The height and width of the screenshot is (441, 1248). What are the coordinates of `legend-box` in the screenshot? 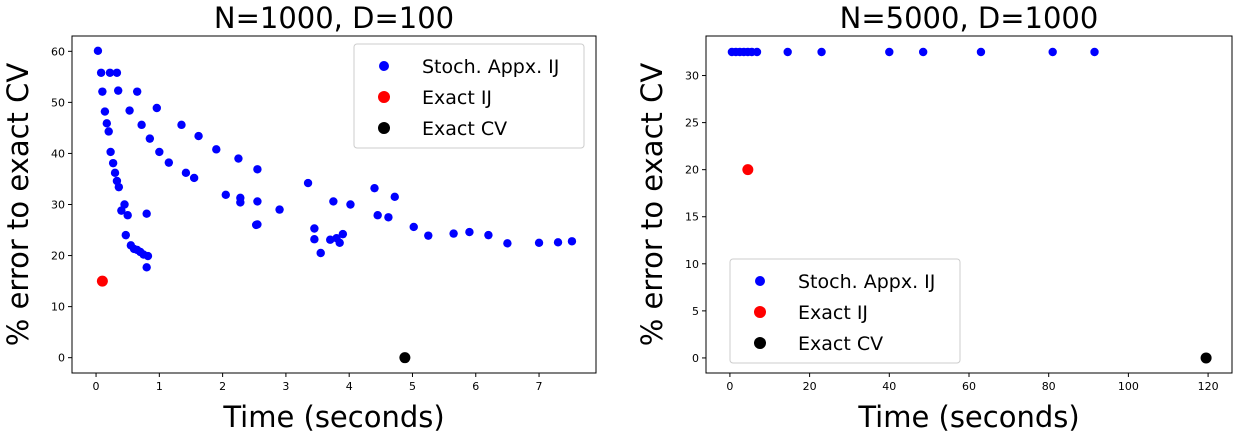 It's located at (469, 96).